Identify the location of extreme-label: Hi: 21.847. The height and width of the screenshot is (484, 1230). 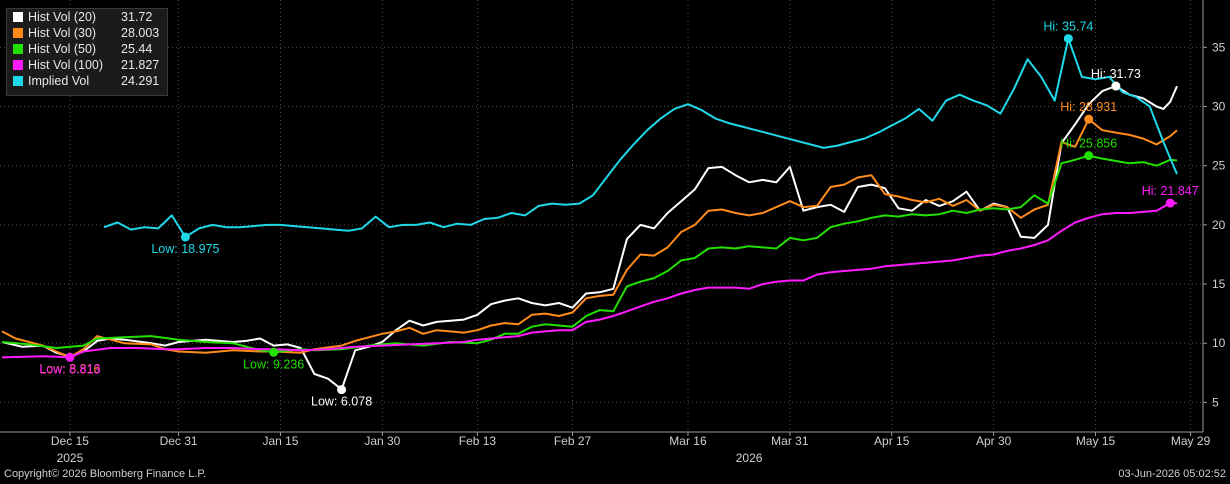
(1170, 191).